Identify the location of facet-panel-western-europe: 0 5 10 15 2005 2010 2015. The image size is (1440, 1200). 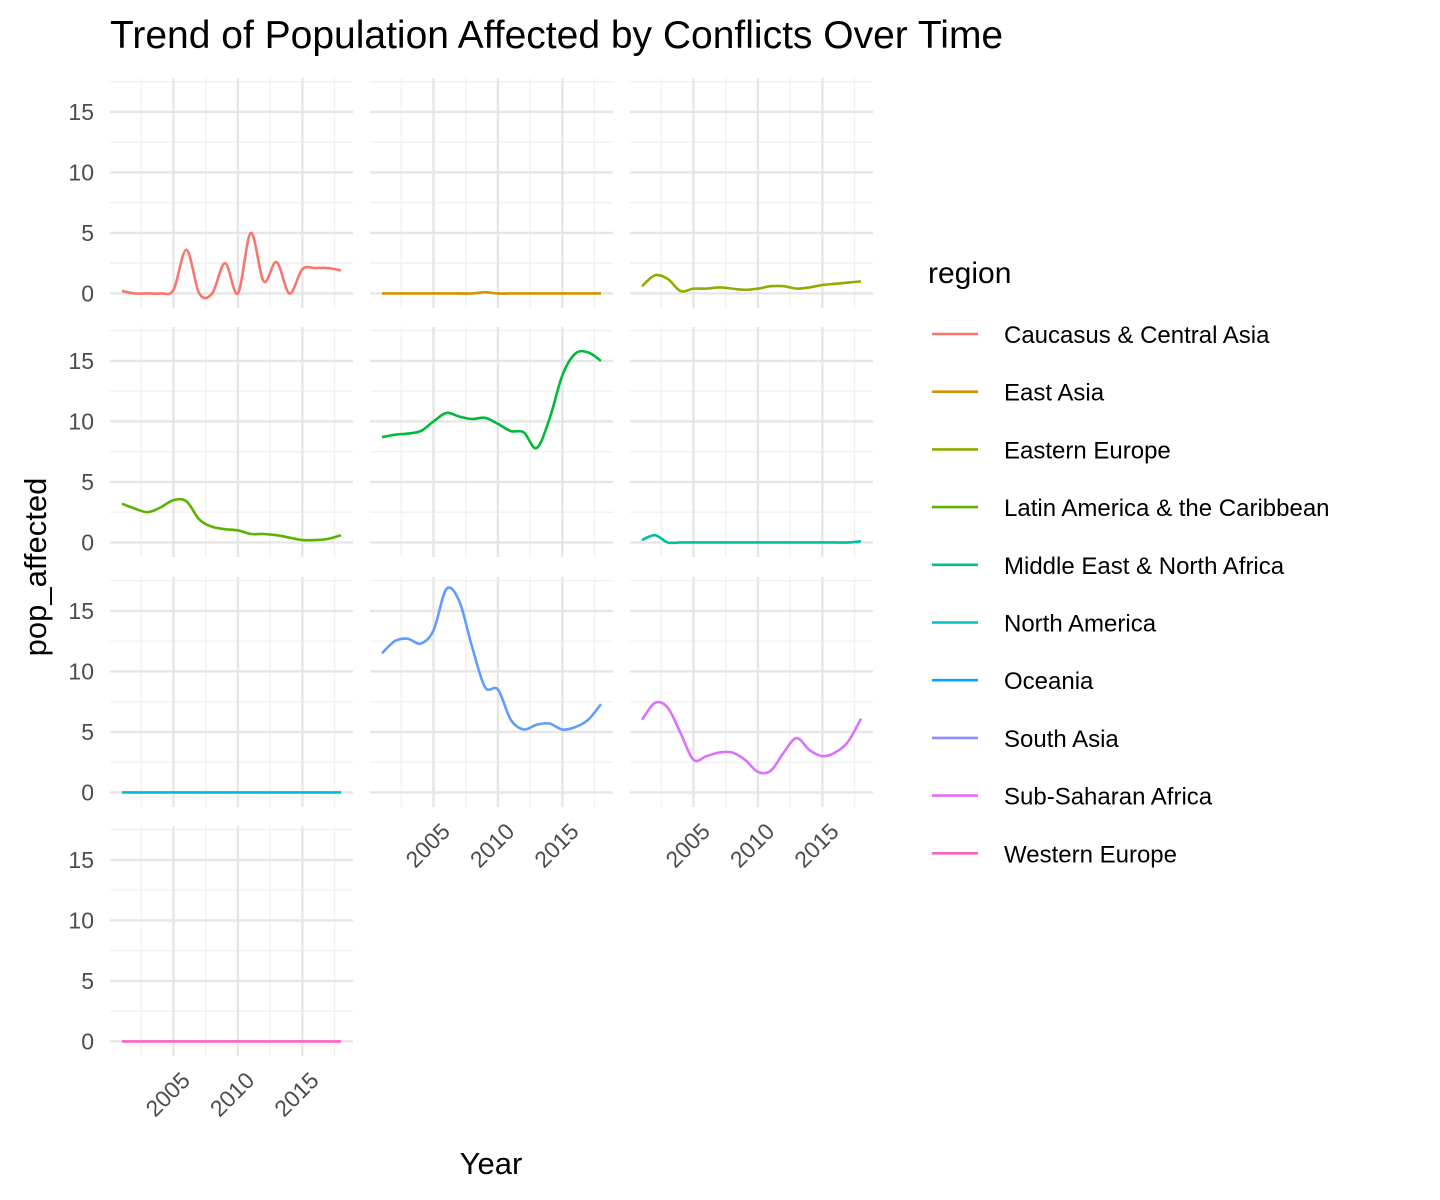
(210, 974).